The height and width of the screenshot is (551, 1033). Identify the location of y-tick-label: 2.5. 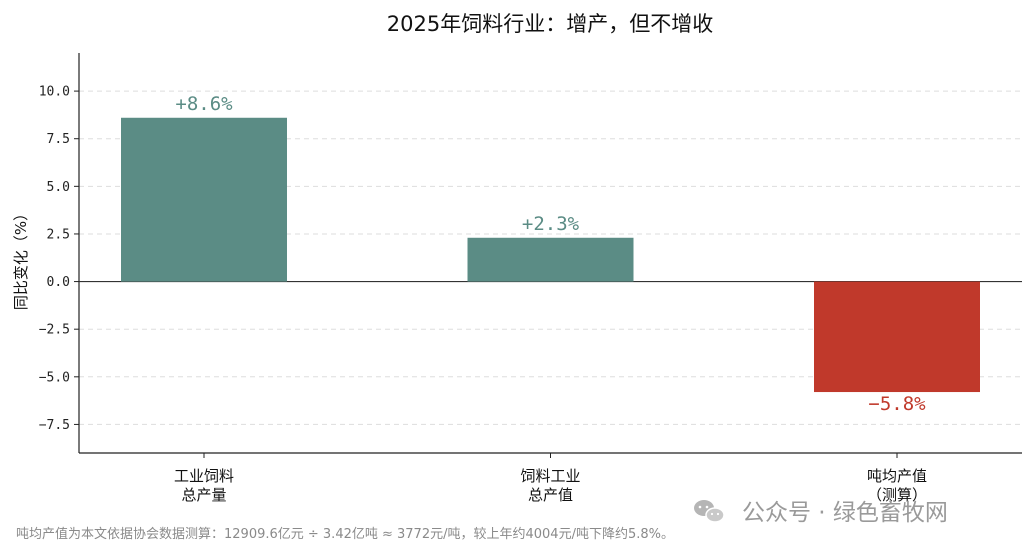
(58, 234).